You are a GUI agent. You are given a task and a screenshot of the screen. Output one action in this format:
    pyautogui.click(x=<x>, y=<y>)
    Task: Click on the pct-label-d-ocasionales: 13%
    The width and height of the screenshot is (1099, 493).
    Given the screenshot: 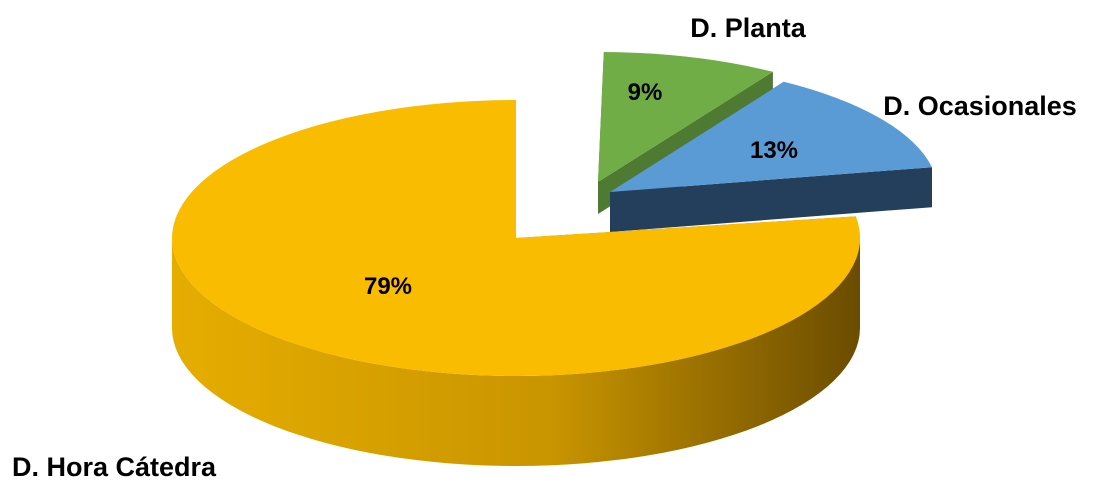 What is the action you would take?
    pyautogui.click(x=774, y=150)
    